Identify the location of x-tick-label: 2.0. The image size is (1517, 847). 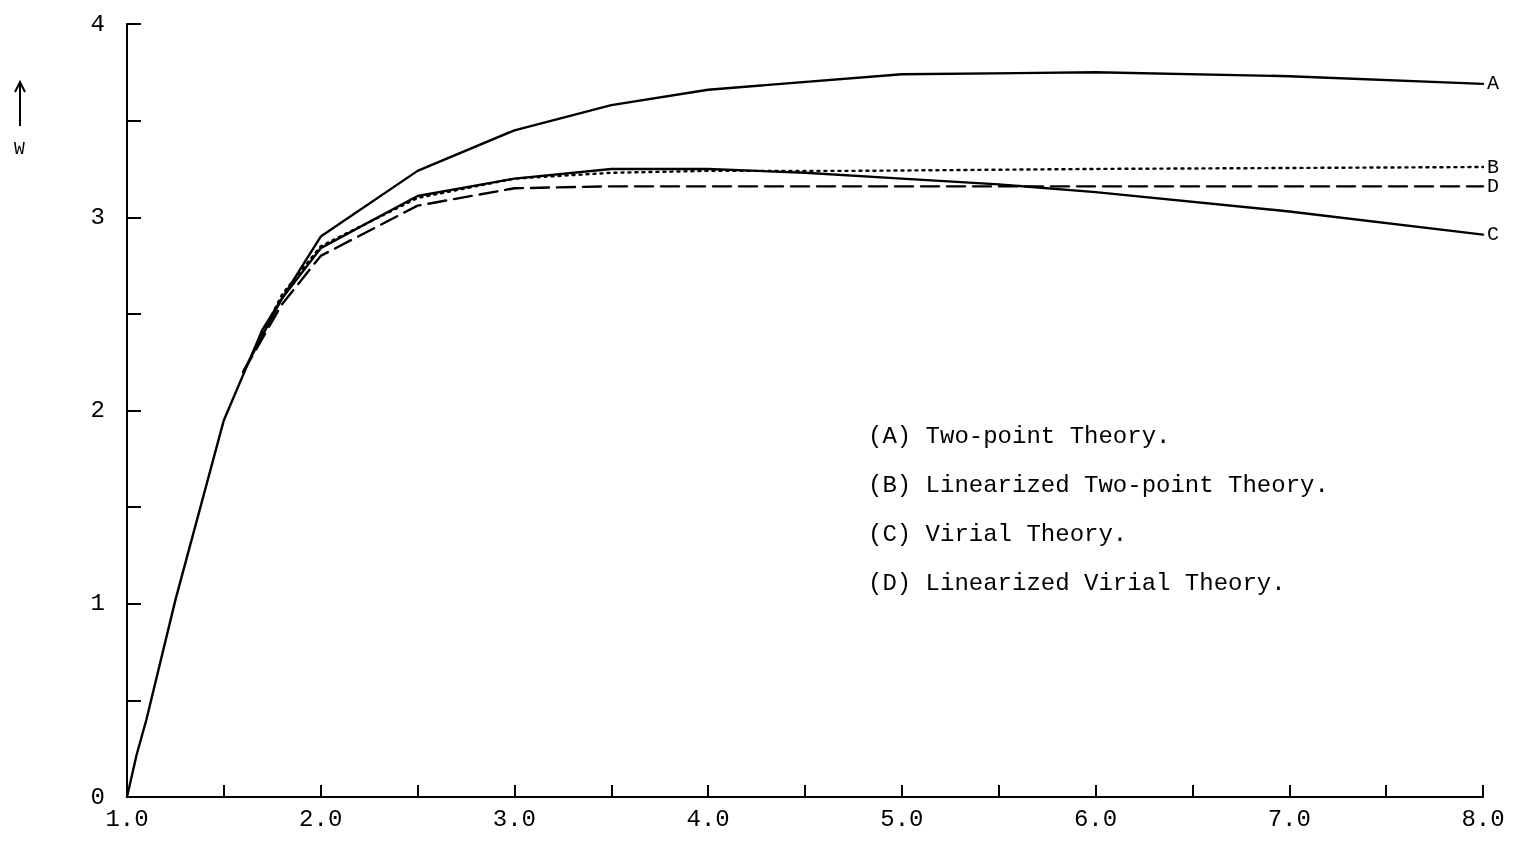
(321, 819).